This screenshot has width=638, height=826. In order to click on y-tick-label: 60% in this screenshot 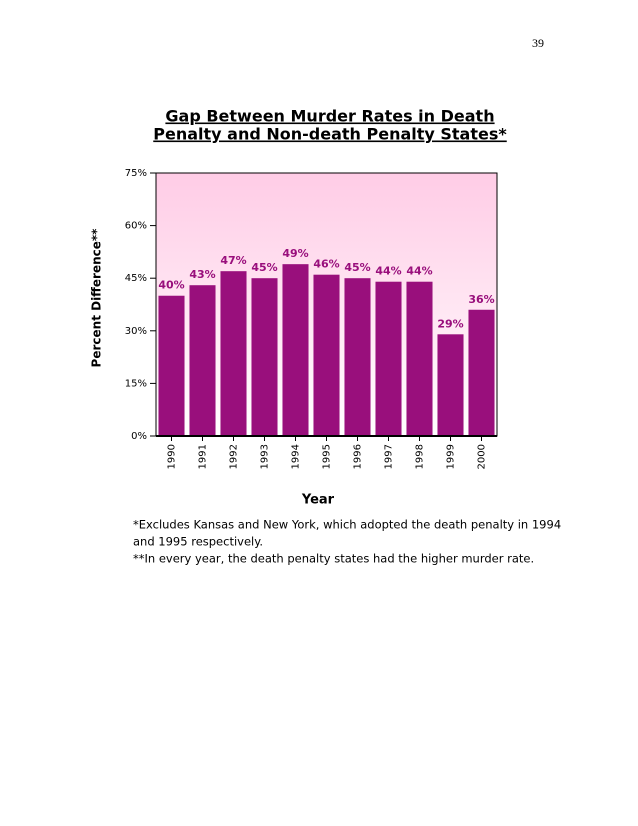, I will do `click(136, 226)`.